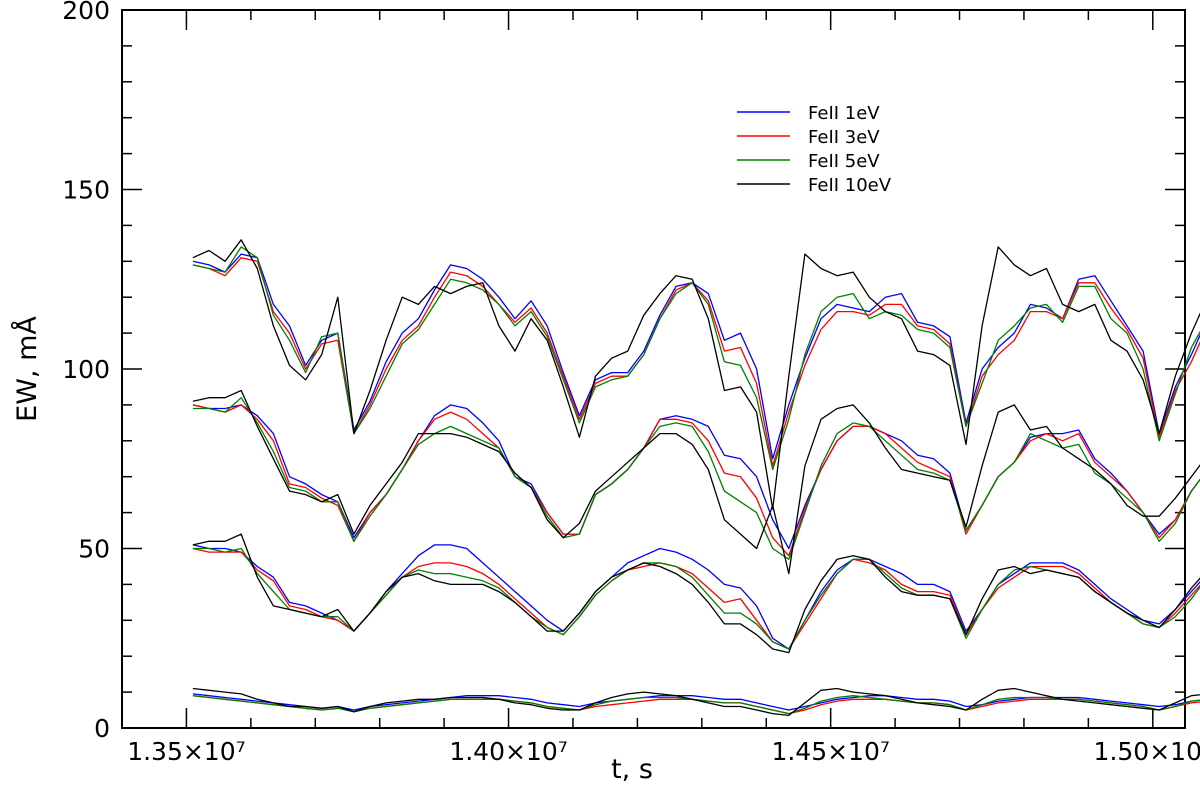 The height and width of the screenshot is (786, 1200). What do you see at coordinates (86, 369) in the screenshot?
I see `y-tick-label: 100` at bounding box center [86, 369].